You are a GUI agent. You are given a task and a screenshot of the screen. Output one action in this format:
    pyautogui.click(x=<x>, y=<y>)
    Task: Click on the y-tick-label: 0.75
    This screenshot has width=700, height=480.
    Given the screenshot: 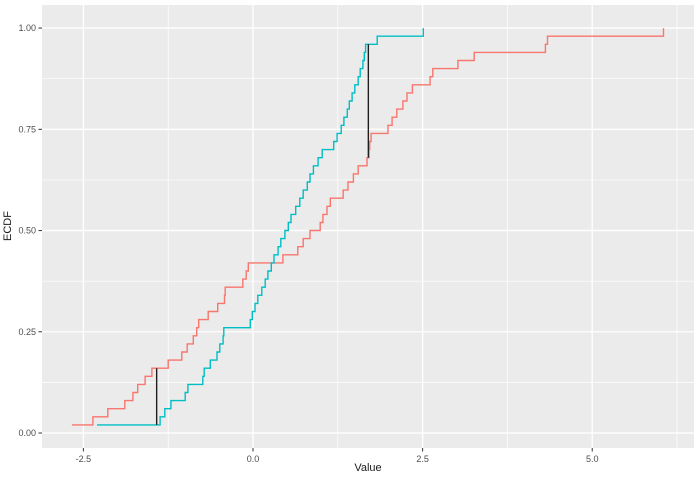 What is the action you would take?
    pyautogui.click(x=27, y=129)
    